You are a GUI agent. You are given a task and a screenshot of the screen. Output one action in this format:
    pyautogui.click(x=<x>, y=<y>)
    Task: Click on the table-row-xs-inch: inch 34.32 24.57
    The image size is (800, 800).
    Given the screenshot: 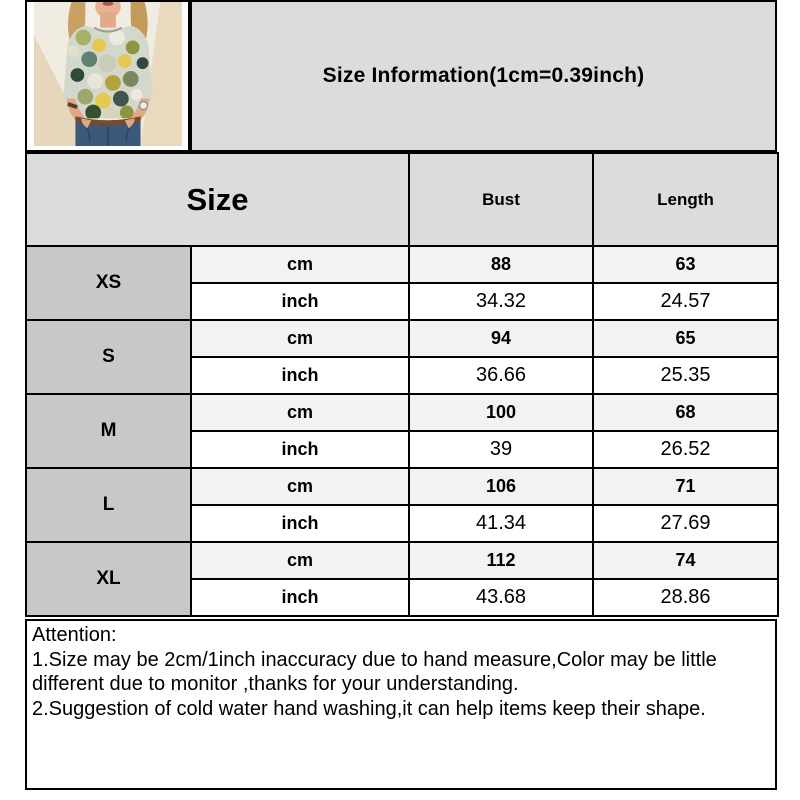 What is the action you would take?
    pyautogui.click(x=402, y=301)
    